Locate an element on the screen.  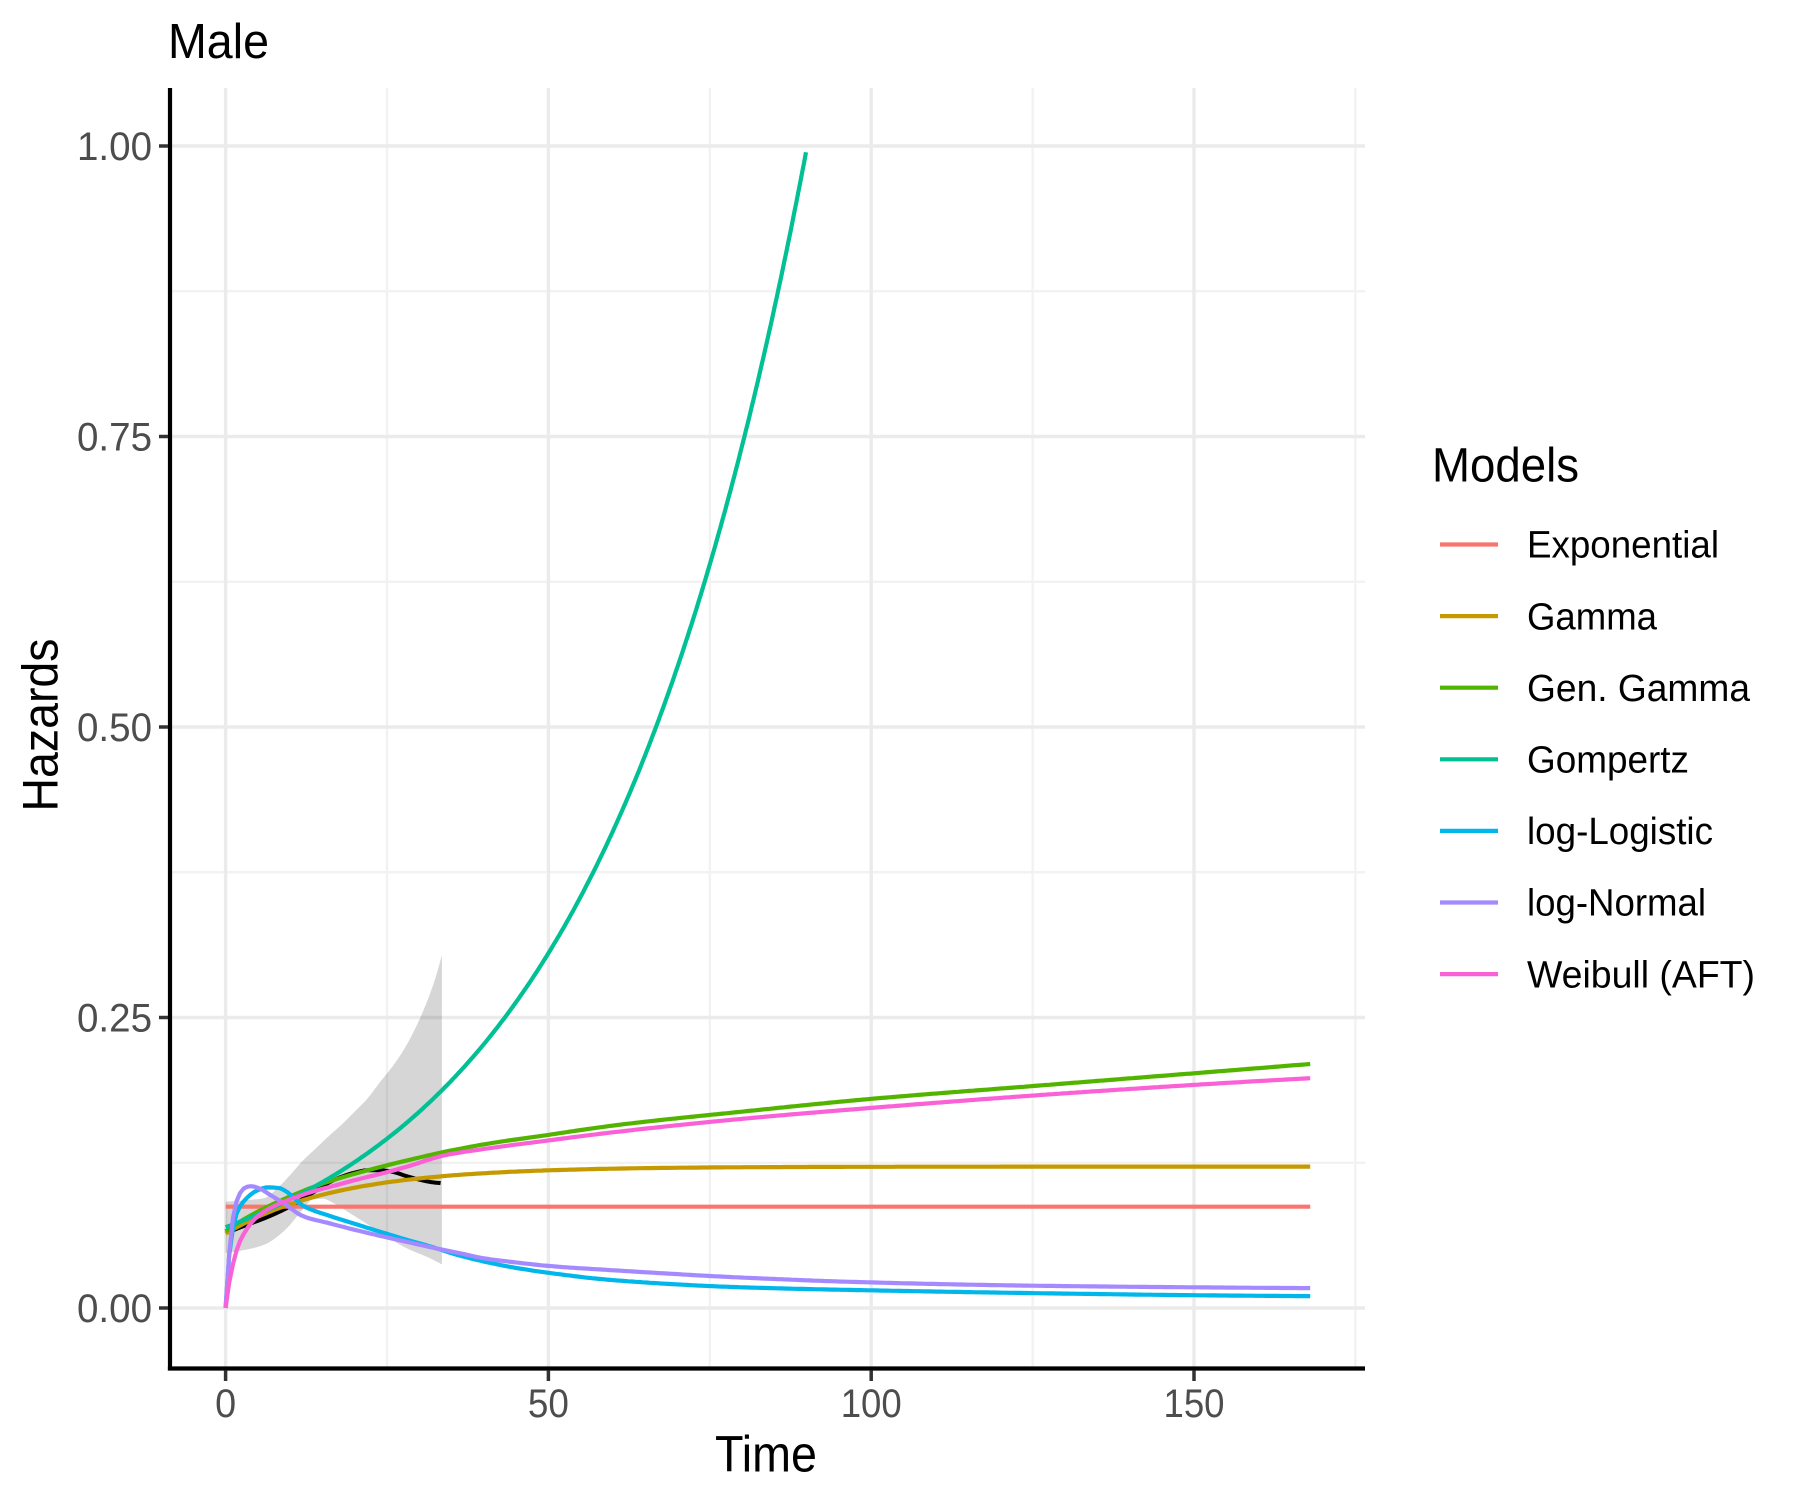
svg-text: Gen. Gamma is located at coordinates (1639, 689).